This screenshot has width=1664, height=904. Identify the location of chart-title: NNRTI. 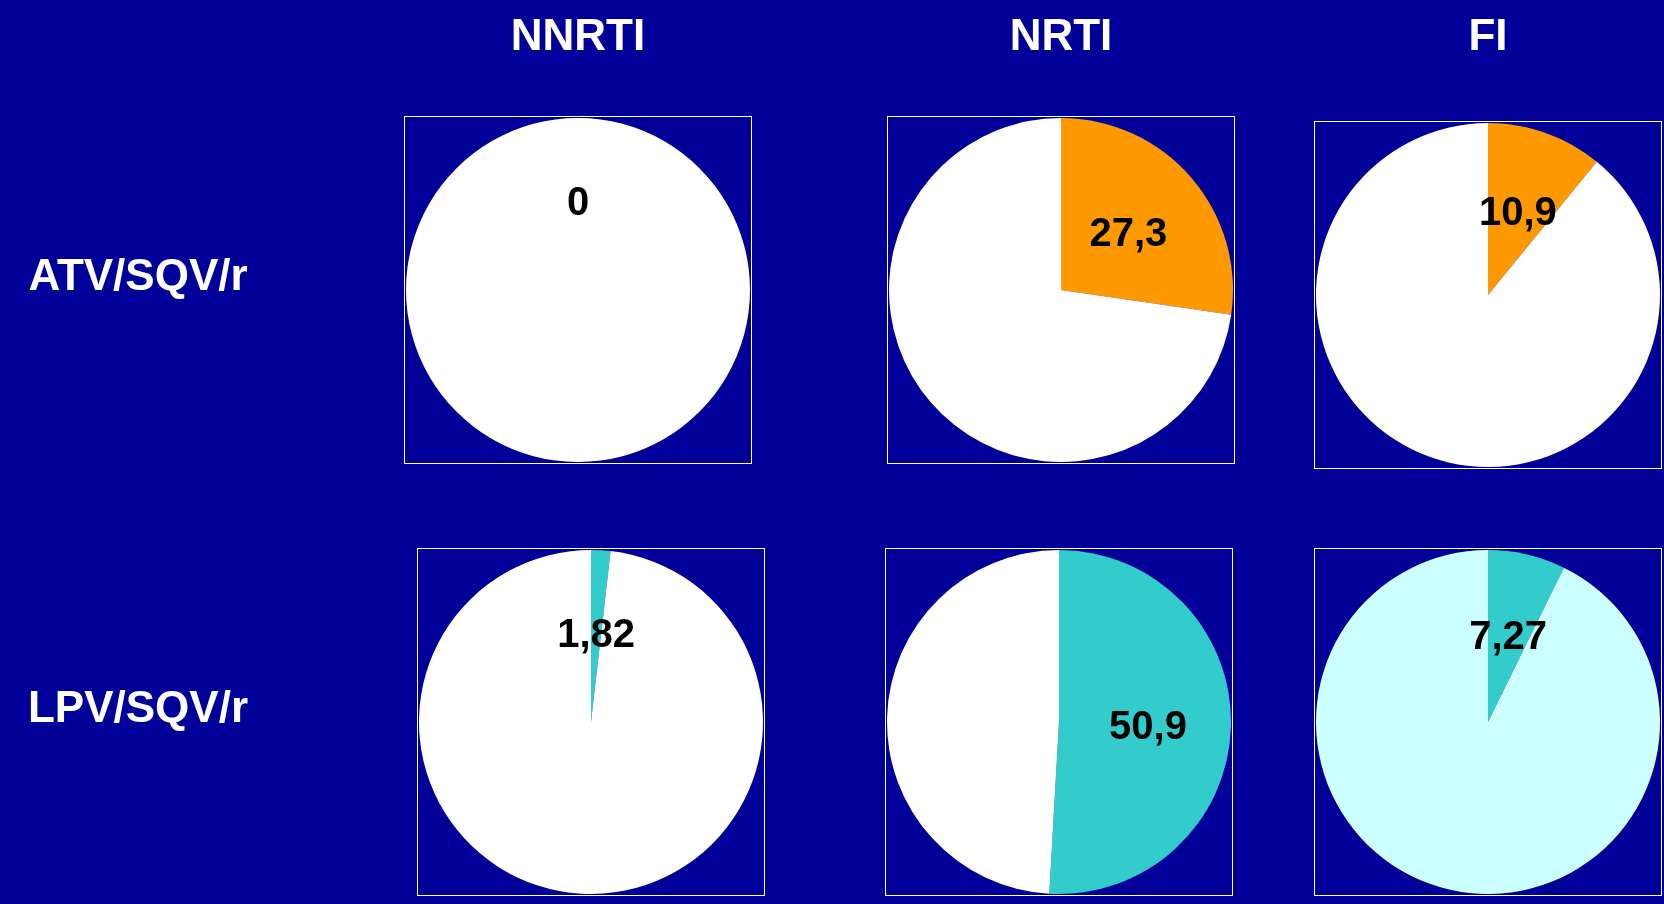
(578, 35).